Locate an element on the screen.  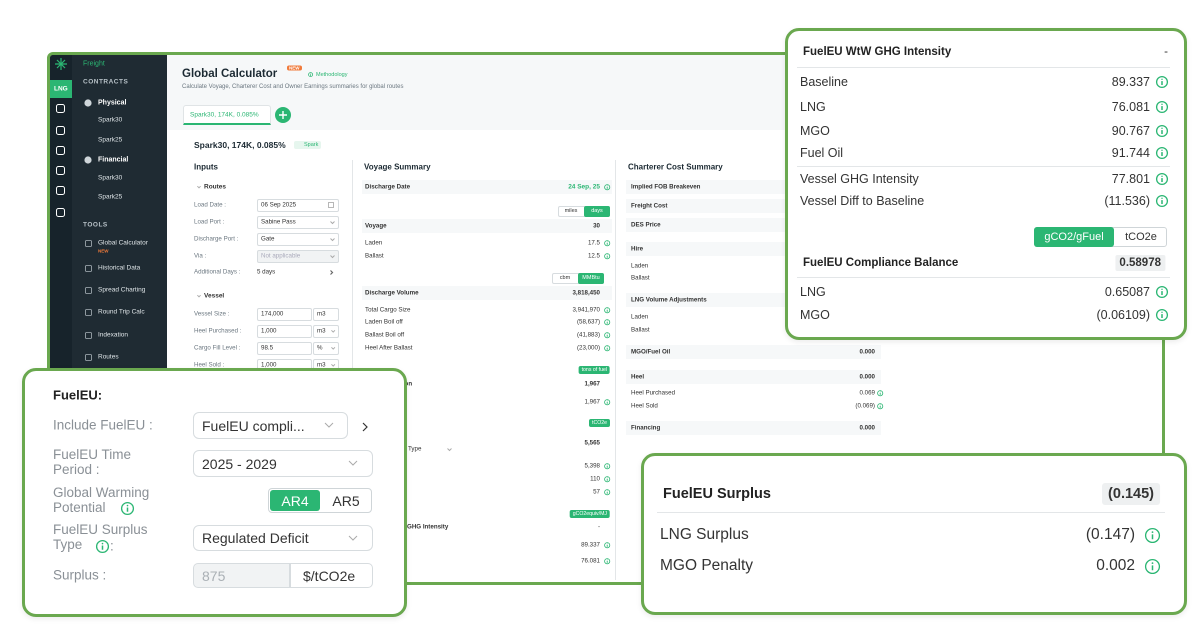
row-value: (0.069) is located at coordinates (865, 406).